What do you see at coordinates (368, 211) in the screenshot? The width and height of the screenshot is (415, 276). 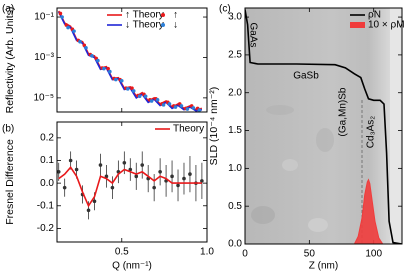 I see `area` at bounding box center [368, 211].